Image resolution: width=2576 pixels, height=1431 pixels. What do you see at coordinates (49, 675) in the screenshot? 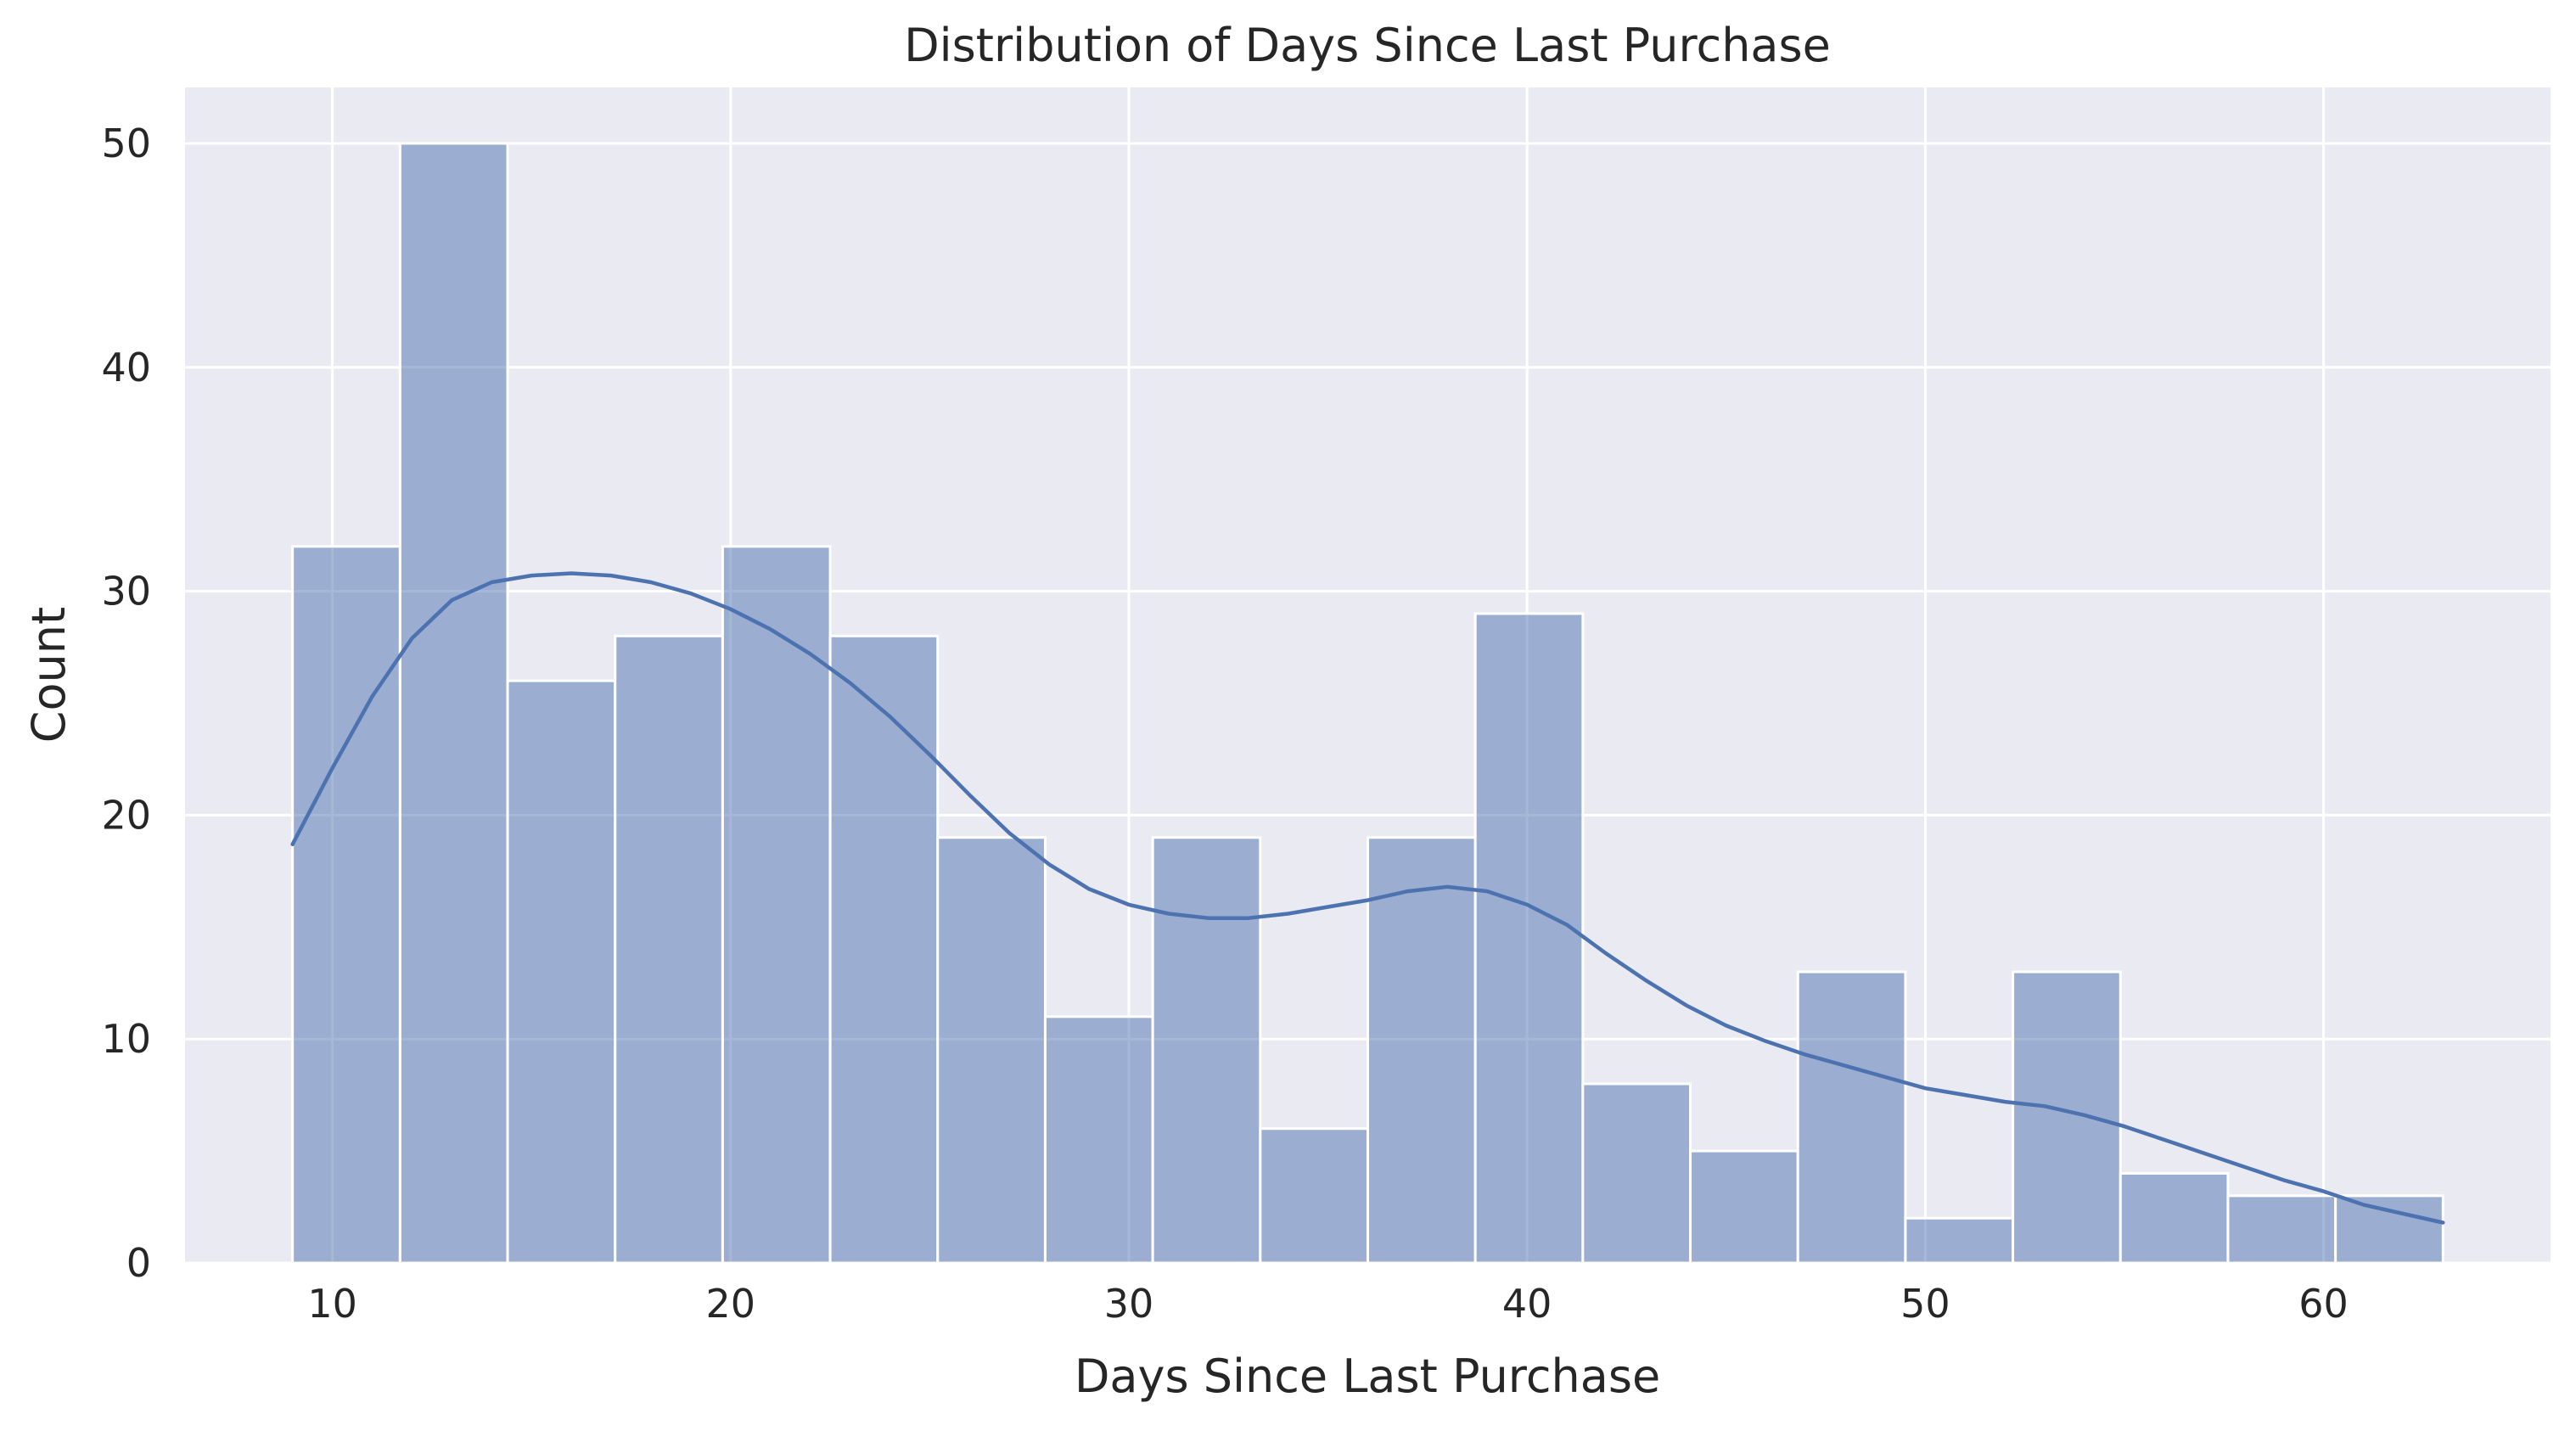
I see `y-axis-label: Count` at bounding box center [49, 675].